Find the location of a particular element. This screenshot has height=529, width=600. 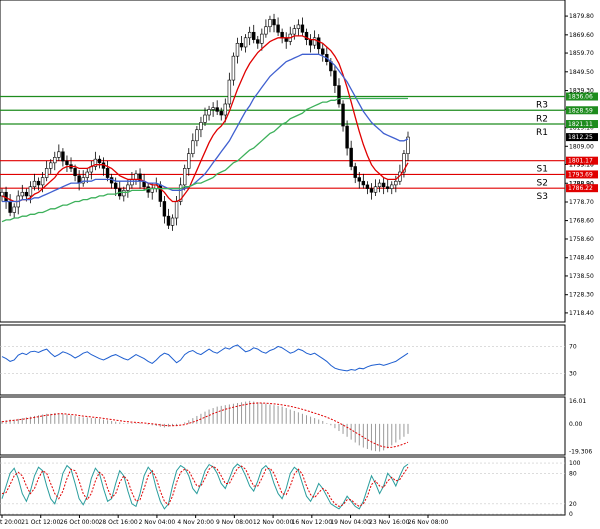

time-axis-label-4: 2 Nov 04:00 is located at coordinates (157, 522).